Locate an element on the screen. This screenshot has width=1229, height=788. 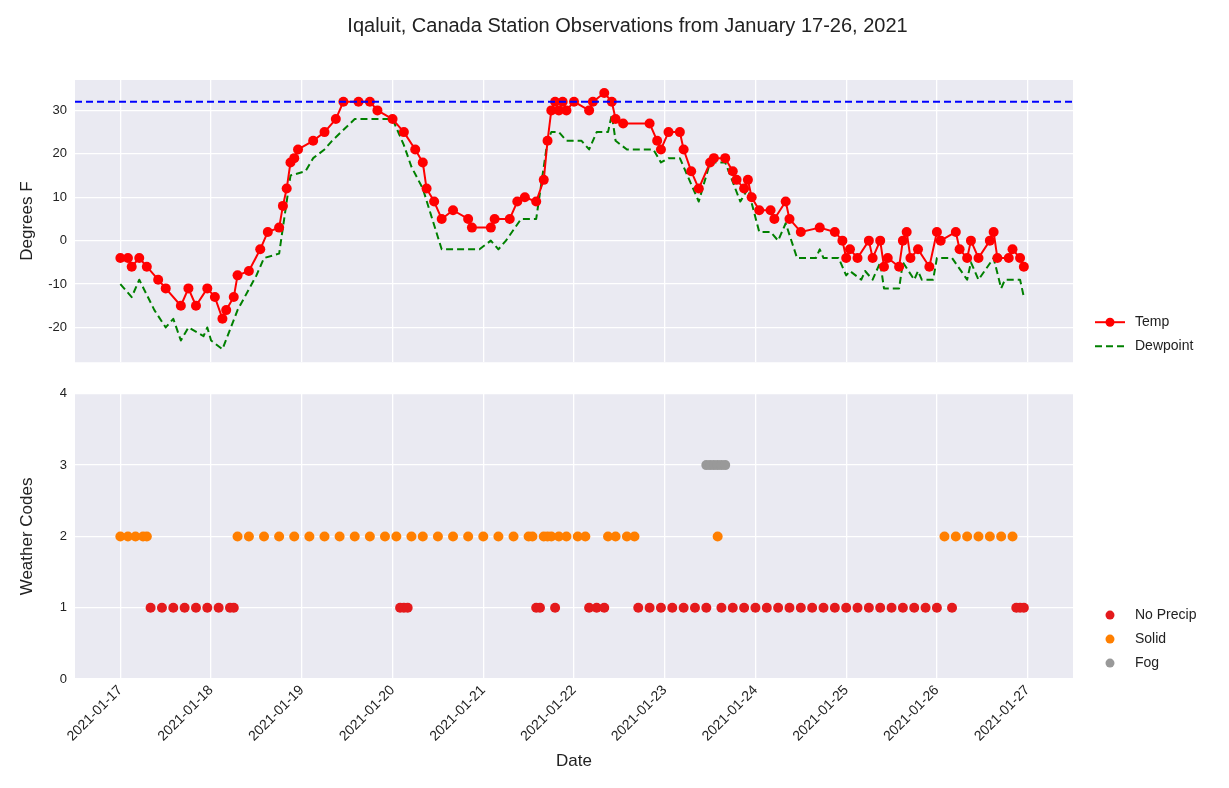
legend-label: Fog is located at coordinates (1147, 661).